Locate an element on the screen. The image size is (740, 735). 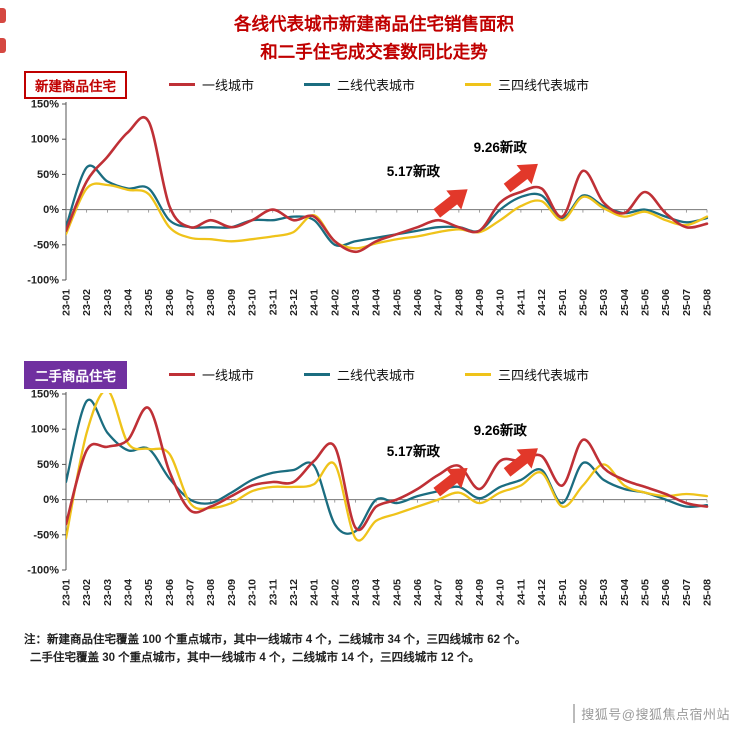
svg-text: 24-09 is located at coordinates (480, 592).